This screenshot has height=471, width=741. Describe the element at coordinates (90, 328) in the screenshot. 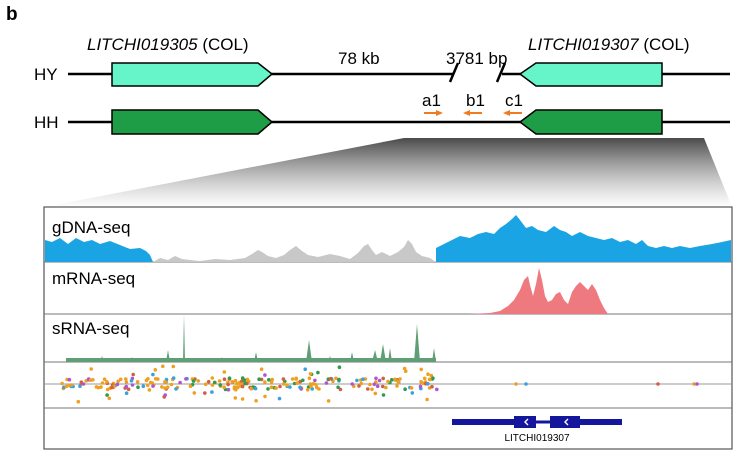

I see `track-label-srna: sRNA-seq` at that location.